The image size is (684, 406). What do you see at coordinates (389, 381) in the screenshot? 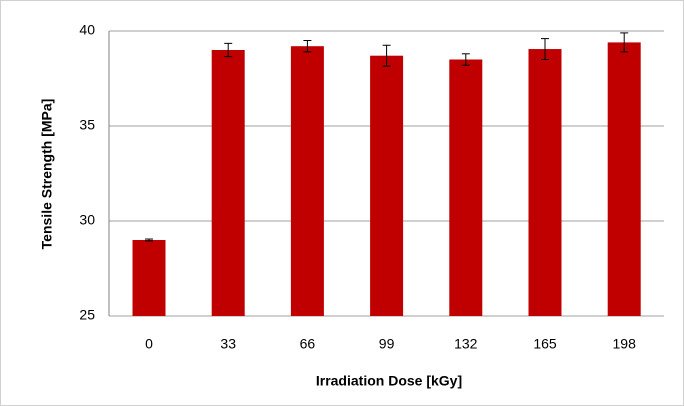
I see `x-axis-title: Irradiation Dose [kGy]` at bounding box center [389, 381].